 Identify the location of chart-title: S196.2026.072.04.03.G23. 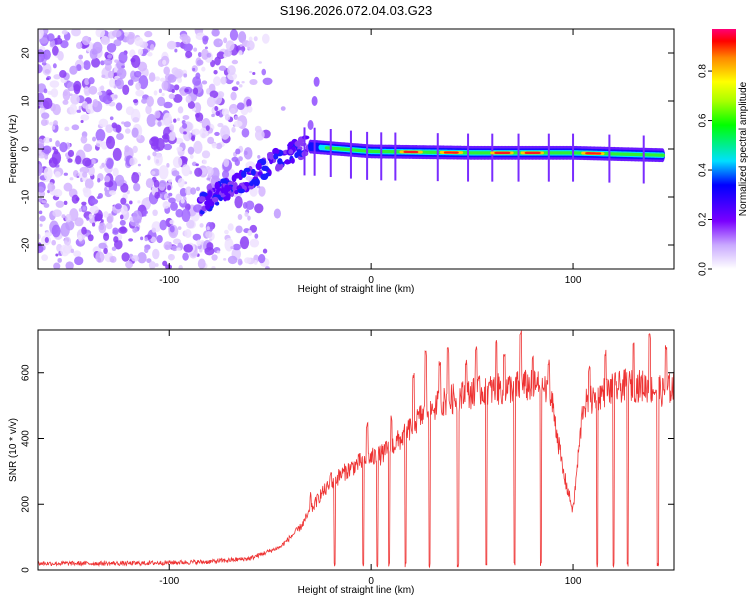
(356, 10).